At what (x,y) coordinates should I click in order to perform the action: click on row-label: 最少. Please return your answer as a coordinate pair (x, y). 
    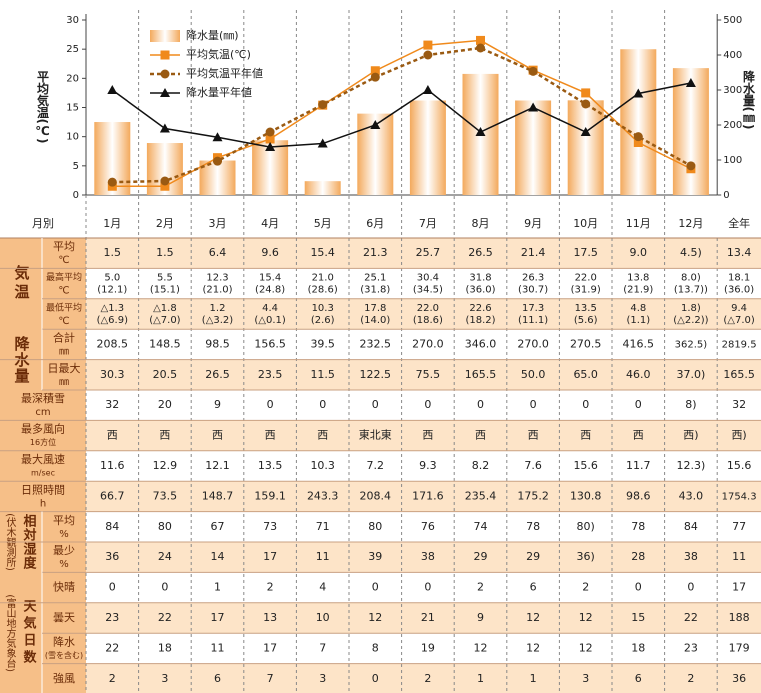
    Looking at the image, I should click on (64, 550).